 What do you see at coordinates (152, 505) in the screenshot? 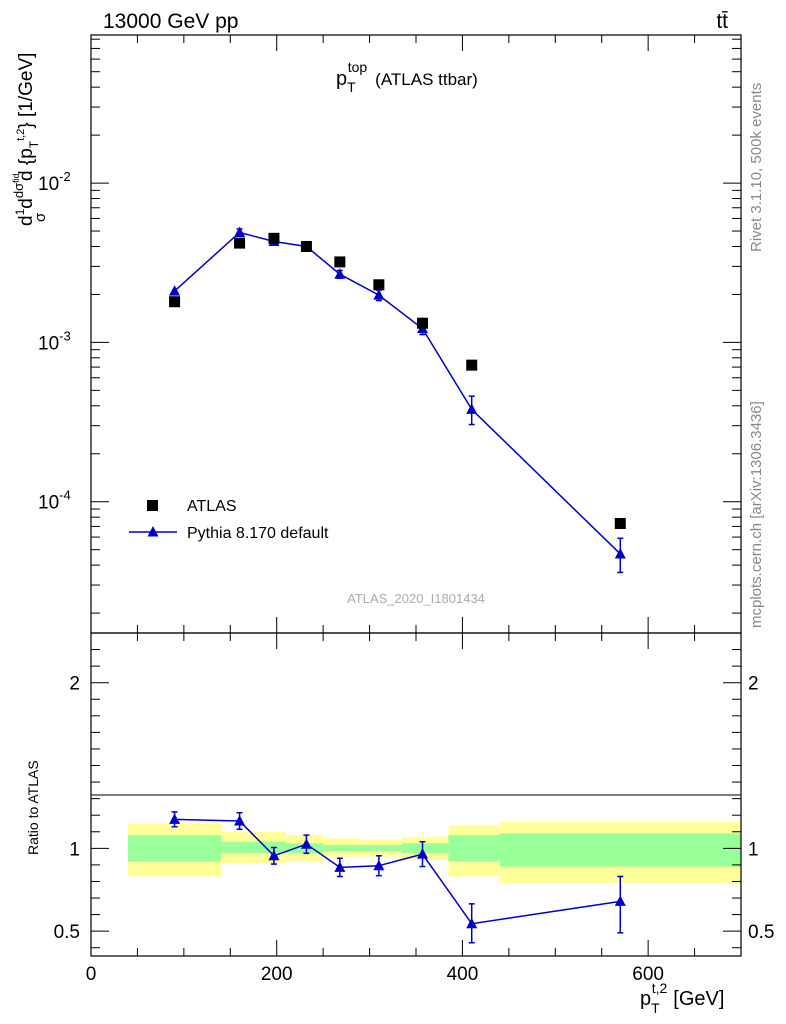
I see `legend-atlas-marker` at bounding box center [152, 505].